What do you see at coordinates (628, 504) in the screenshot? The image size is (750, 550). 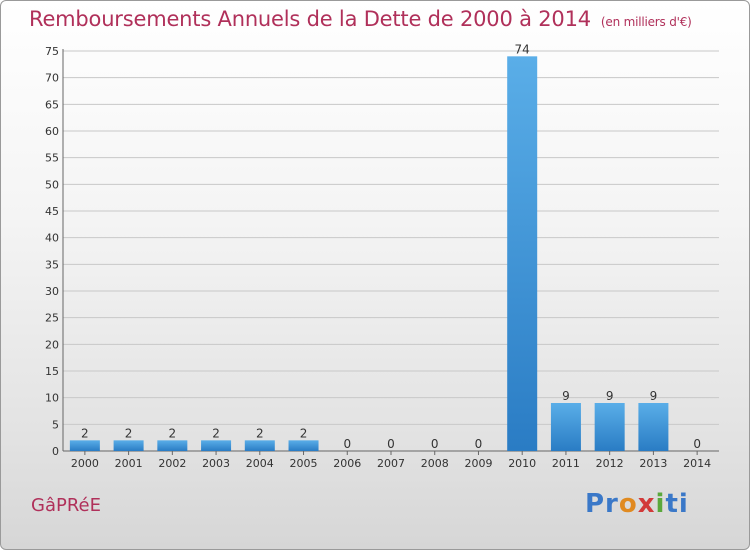 I see `logo-part: o` at bounding box center [628, 504].